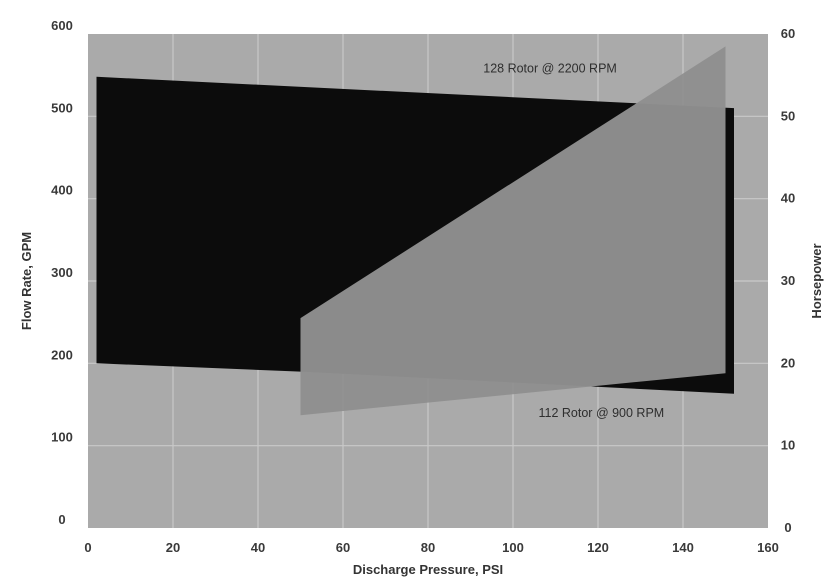  I want to click on x-tick-label: 100, so click(513, 547).